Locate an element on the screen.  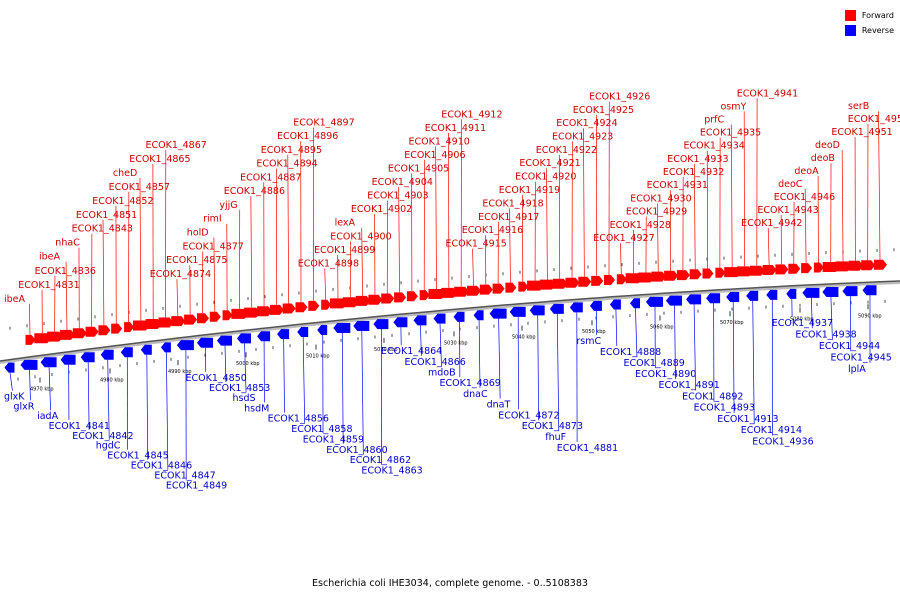
genome-backbone is located at coordinates (450, 322).